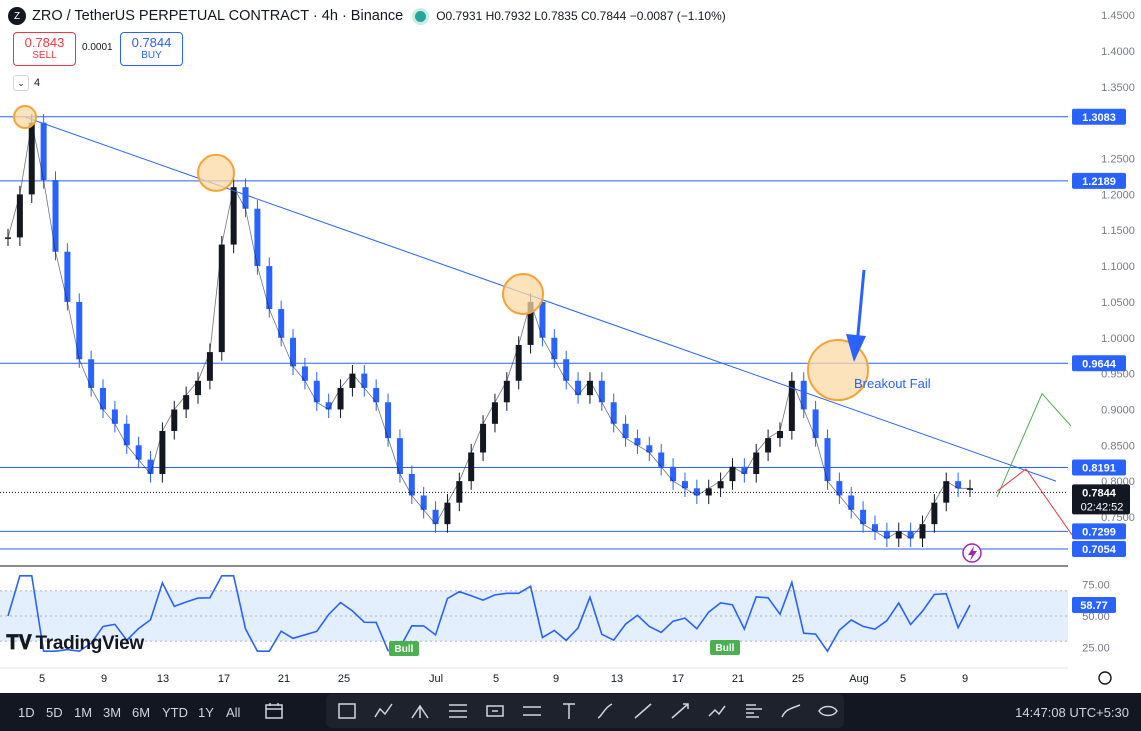 Image resolution: width=1141 pixels, height=731 pixels. I want to click on clock: 14:47:08 UTC+5:30, so click(1072, 712).